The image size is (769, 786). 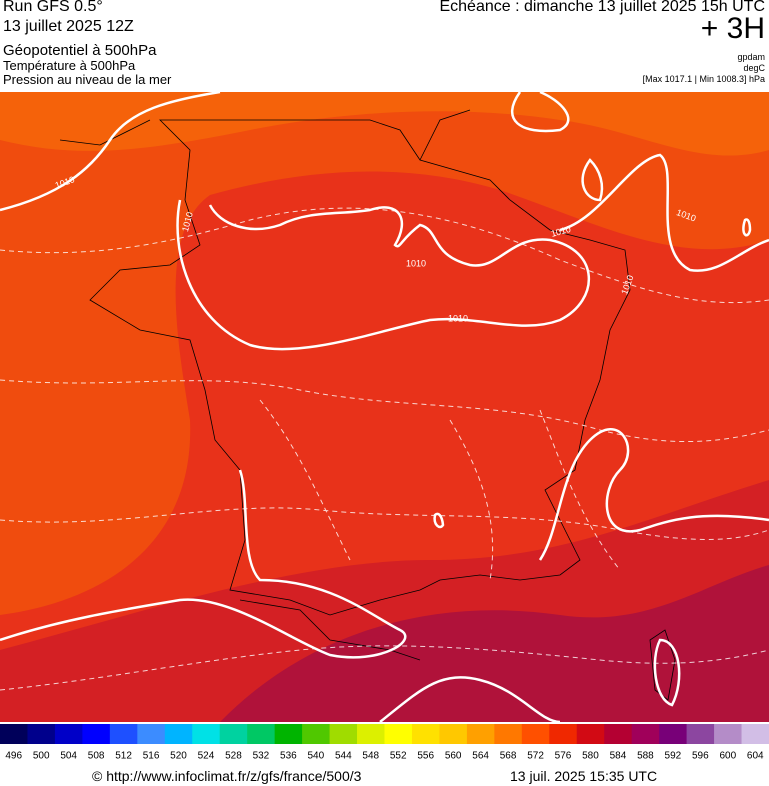 I want to click on colorbar-label: 524, so click(x=206, y=756).